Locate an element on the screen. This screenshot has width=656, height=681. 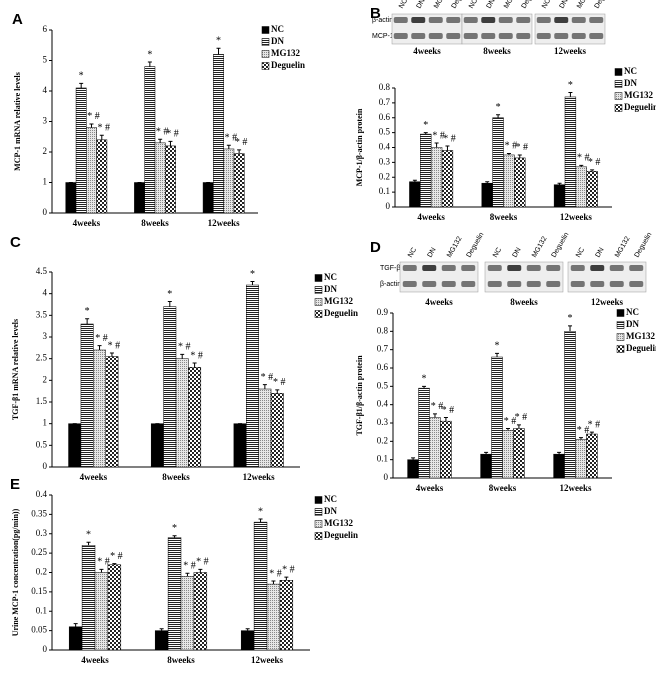
panel-letter: D is located at coordinates (375, 247).